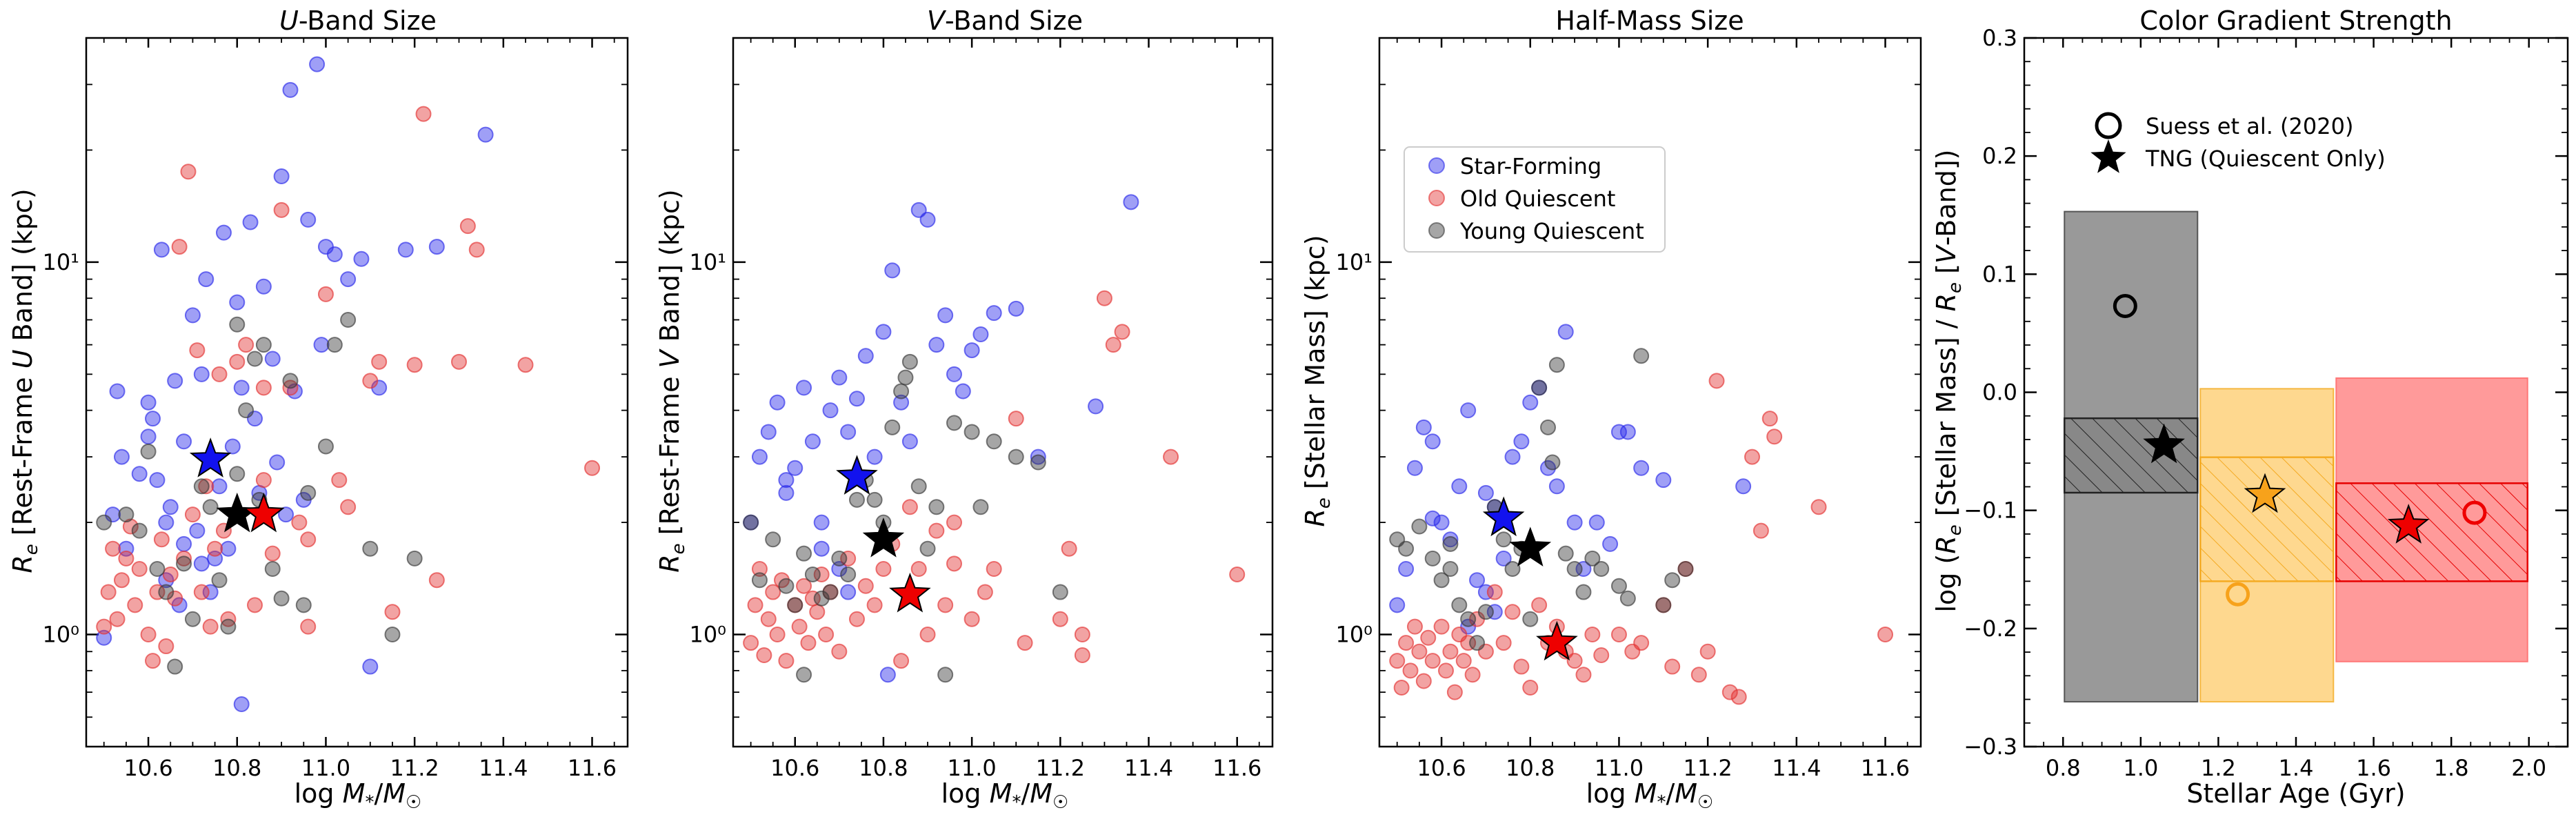 Image resolution: width=2576 pixels, height=817 pixels. Describe the element at coordinates (2063, 768) in the screenshot. I see `x-tick-label: 0.8` at that location.